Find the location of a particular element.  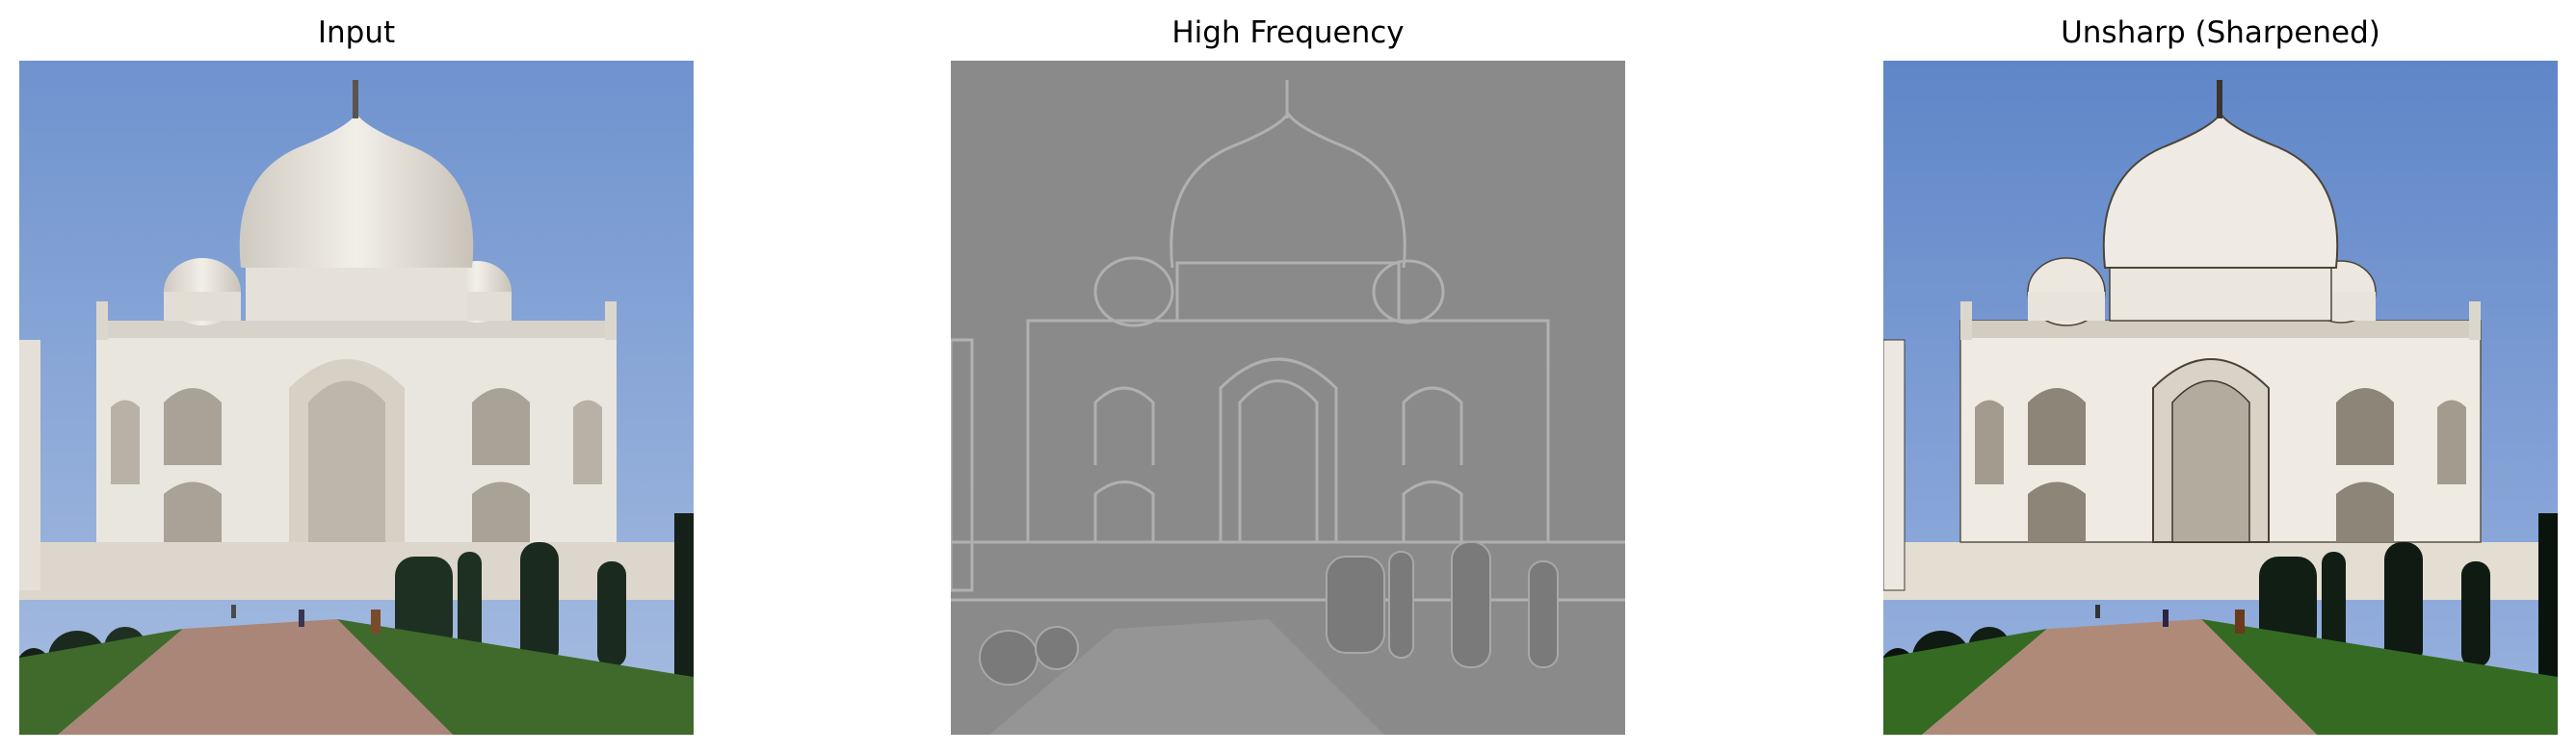

panel-title: High Frequency is located at coordinates (1288, 32).